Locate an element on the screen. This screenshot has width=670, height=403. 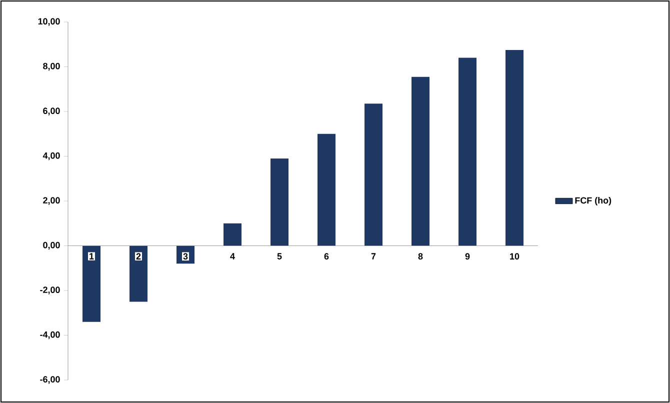
y-tick-label: 10,00 is located at coordinates (49, 22).